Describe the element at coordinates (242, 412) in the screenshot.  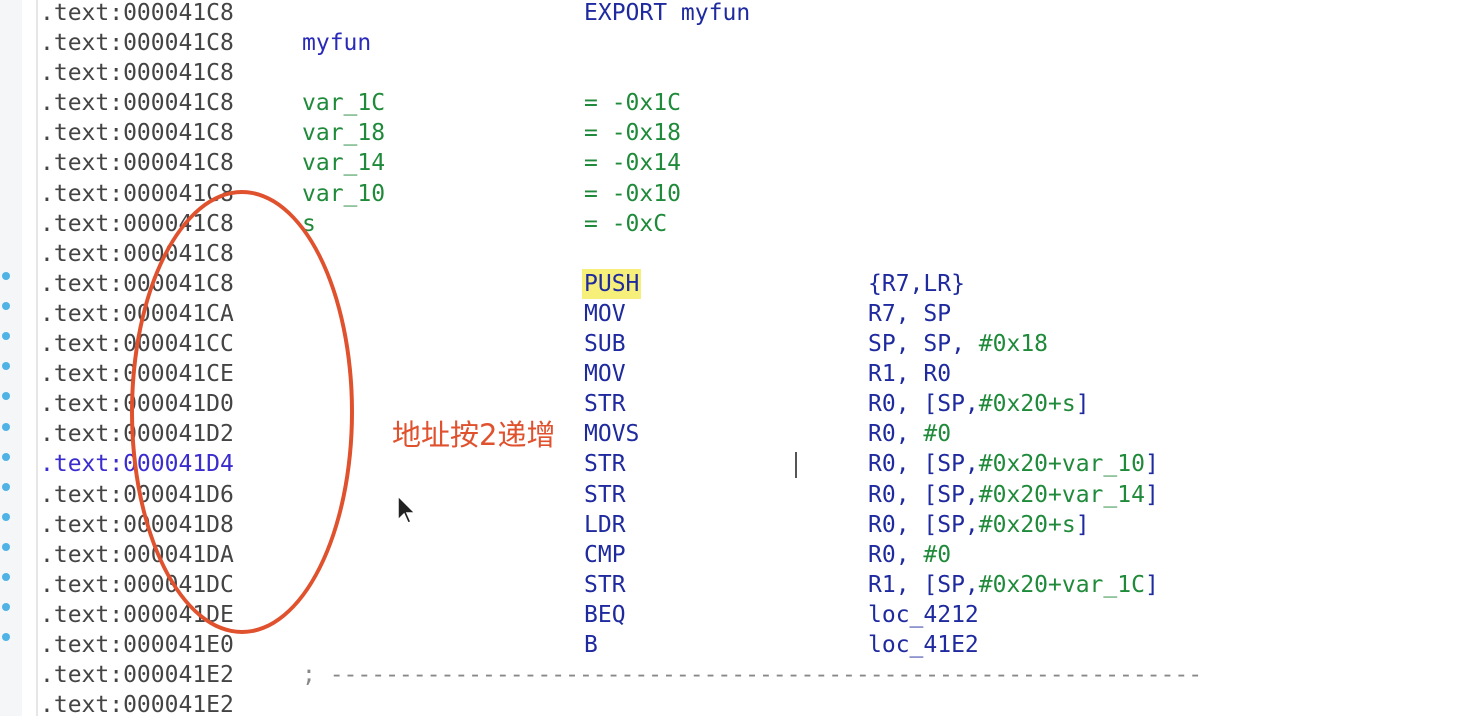
I see `annotation-ellipse` at that location.